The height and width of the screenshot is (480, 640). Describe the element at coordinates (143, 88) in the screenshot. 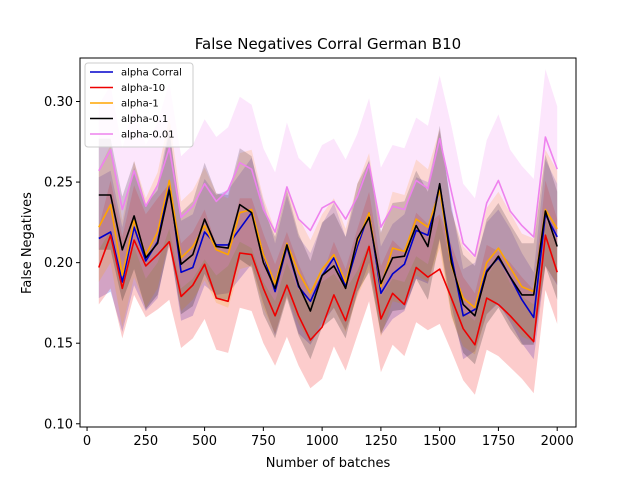

I see `legend-label: alpha-10` at that location.